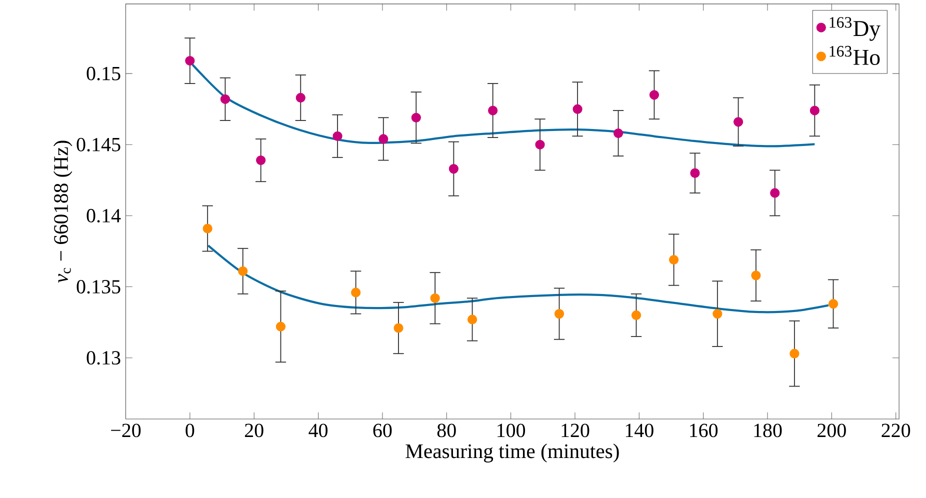  What do you see at coordinates (98, 145) in the screenshot?
I see `y-tick-label: 0.145` at bounding box center [98, 145].